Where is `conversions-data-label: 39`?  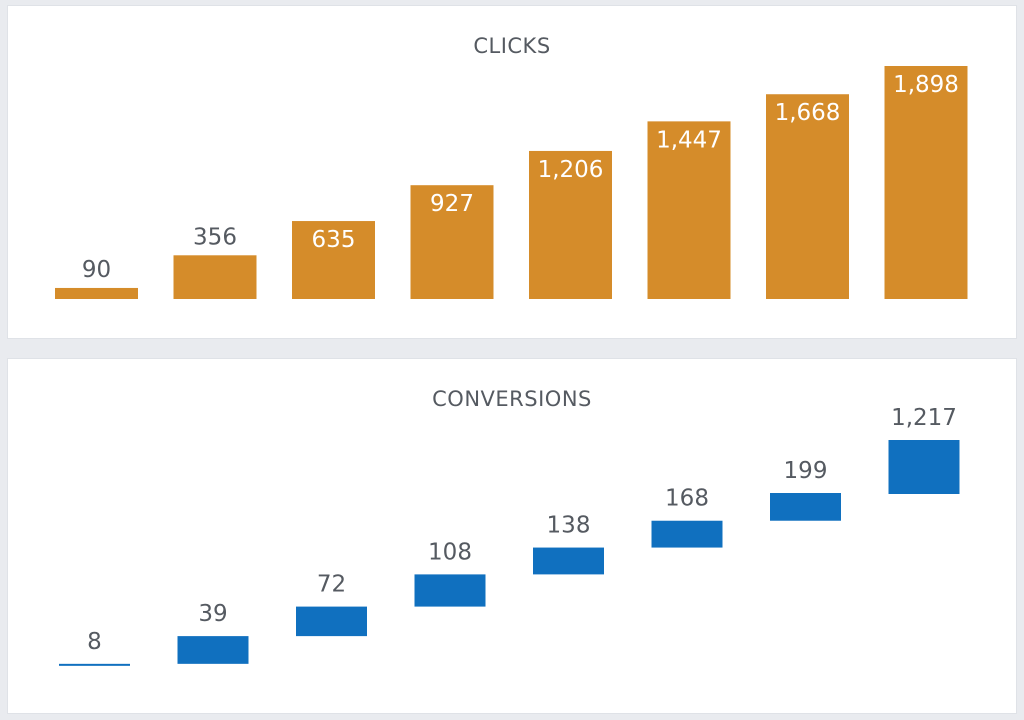 conversions-data-label: 39 is located at coordinates (212, 614).